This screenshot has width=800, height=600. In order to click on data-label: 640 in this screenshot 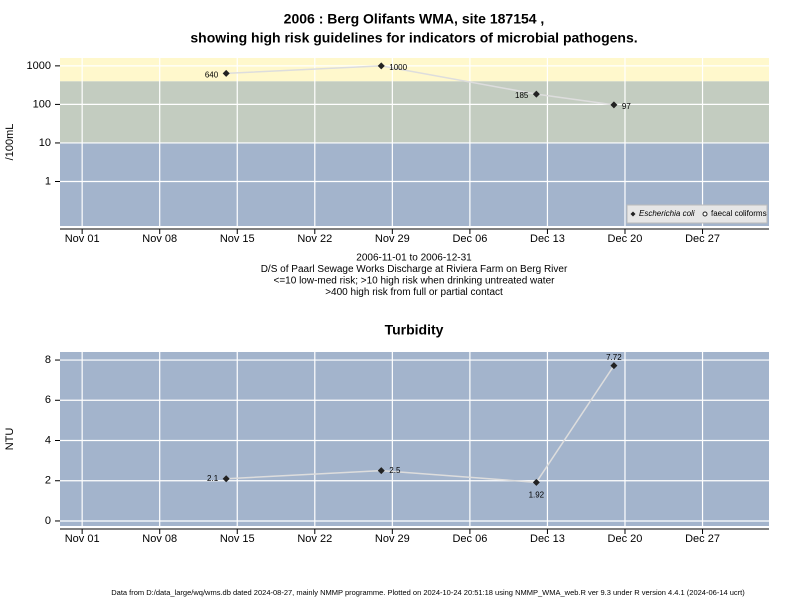, I will do `click(212, 74)`.